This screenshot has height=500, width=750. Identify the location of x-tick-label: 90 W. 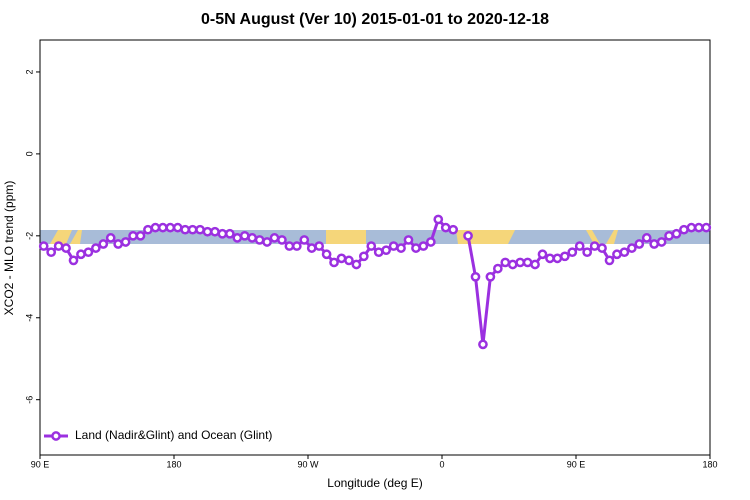
(308, 464).